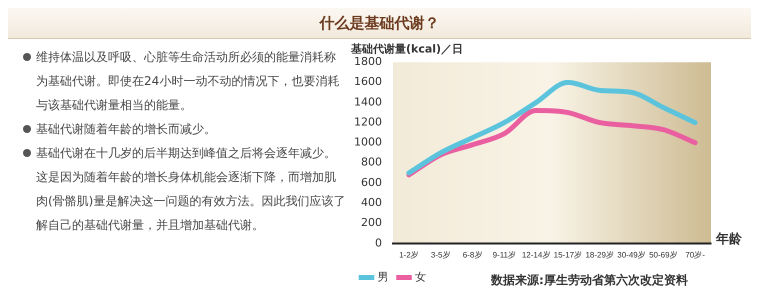  I want to click on y-tick-label: 400, so click(371, 202).